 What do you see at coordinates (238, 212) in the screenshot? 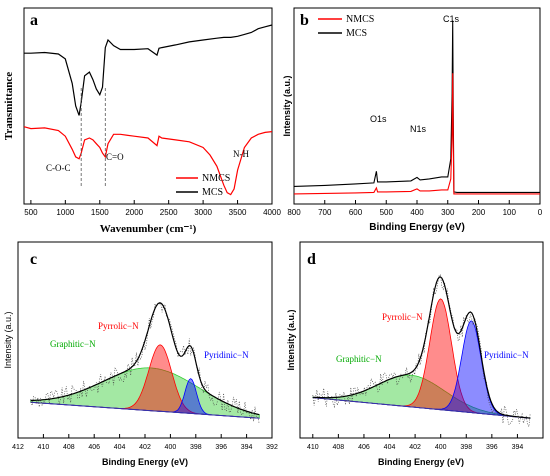
I see `x-tick-label: 3500` at bounding box center [238, 212].